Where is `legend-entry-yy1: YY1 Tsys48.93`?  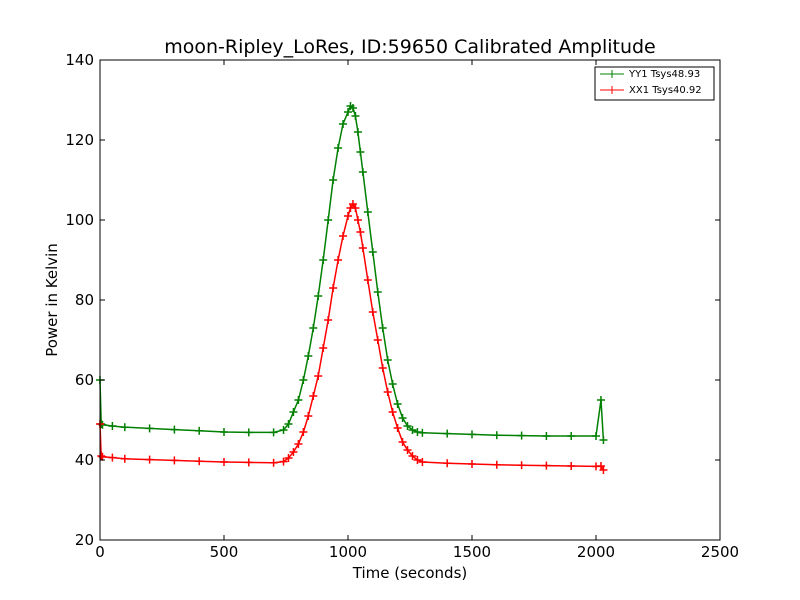
legend-entry-yy1: YY1 Tsys48.93 is located at coordinates (650, 74).